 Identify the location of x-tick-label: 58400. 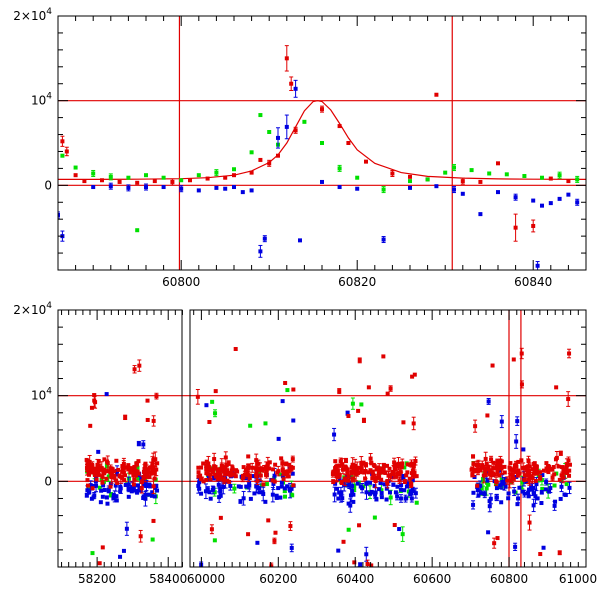
(168, 579).